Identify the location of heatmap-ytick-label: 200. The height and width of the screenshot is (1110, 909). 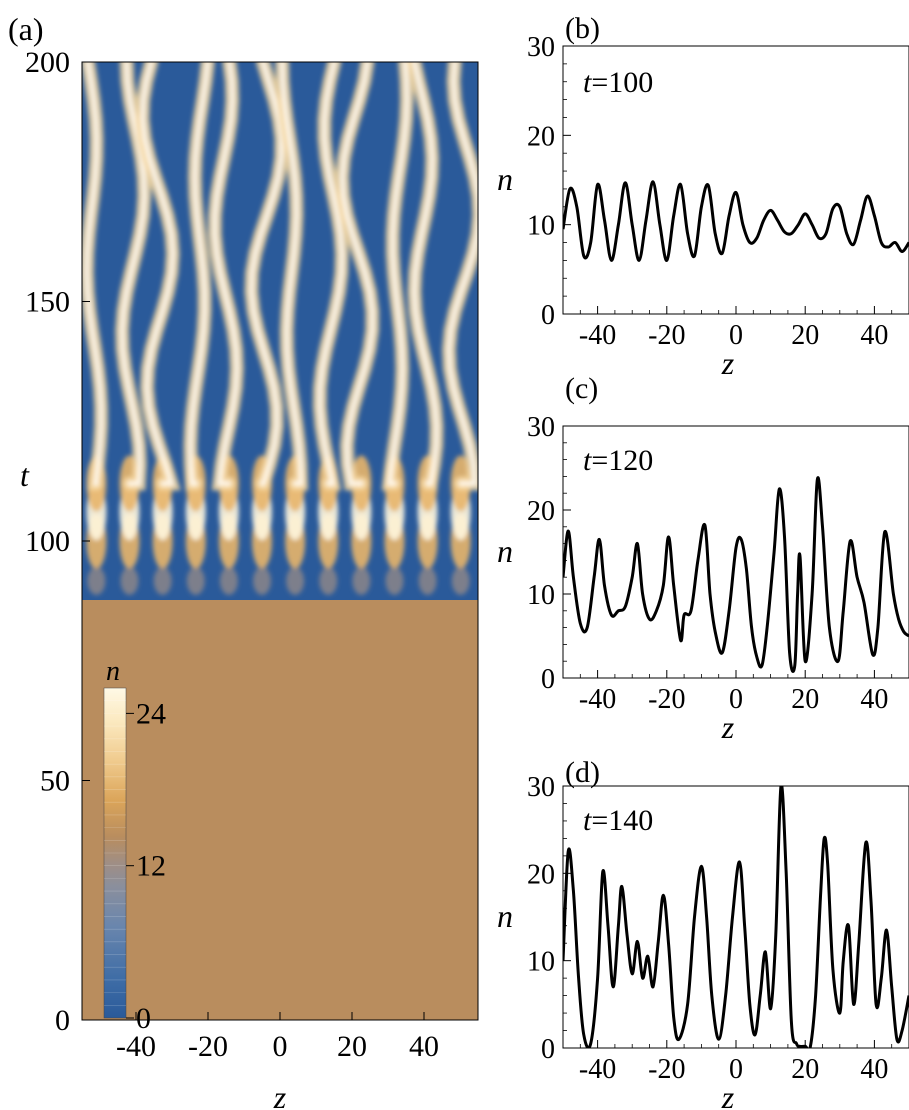
(47, 62).